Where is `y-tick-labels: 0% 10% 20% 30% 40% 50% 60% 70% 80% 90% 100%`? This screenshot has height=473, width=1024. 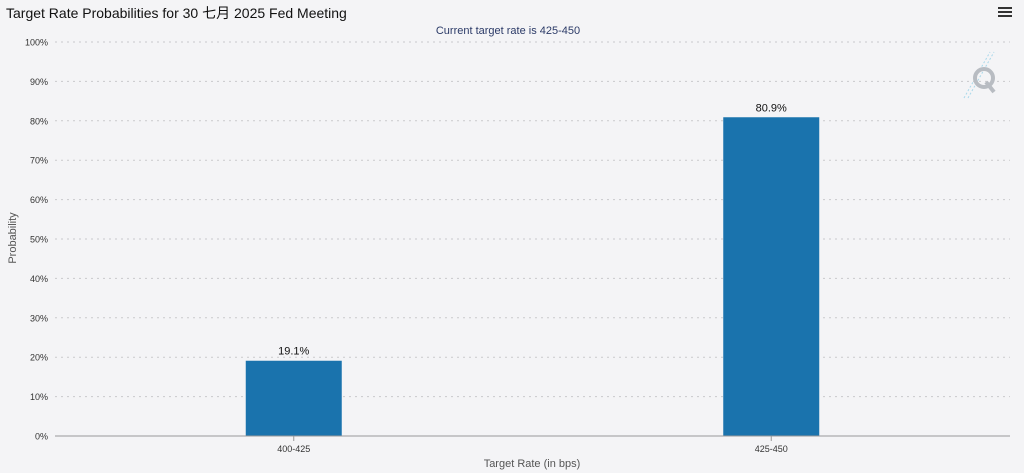 y-tick-labels: 0% 10% 20% 30% 40% 50% 60% 70% 80% 90% 100% is located at coordinates (36, 240).